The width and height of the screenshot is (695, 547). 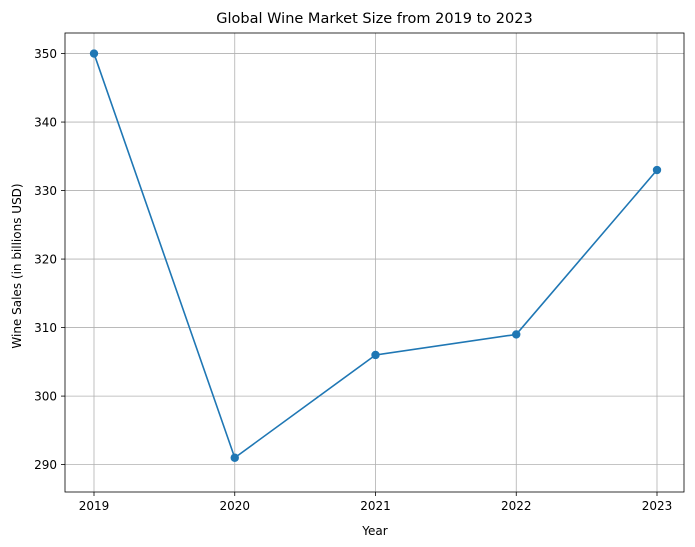 I want to click on y-tick-label: 350, so click(x=45, y=54).